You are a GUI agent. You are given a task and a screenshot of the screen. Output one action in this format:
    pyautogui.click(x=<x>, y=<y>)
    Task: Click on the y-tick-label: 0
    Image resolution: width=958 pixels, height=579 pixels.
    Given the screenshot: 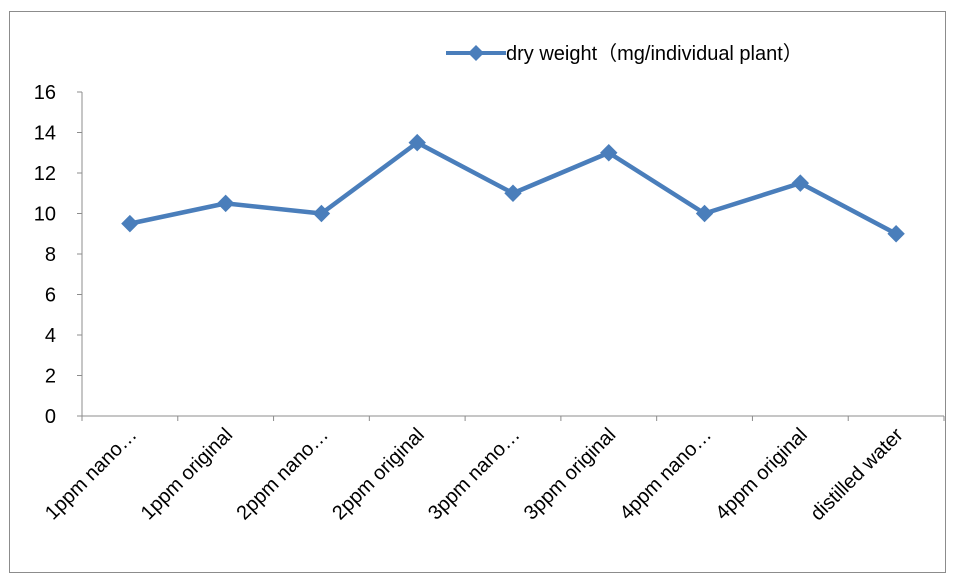 What is the action you would take?
    pyautogui.click(x=50, y=417)
    